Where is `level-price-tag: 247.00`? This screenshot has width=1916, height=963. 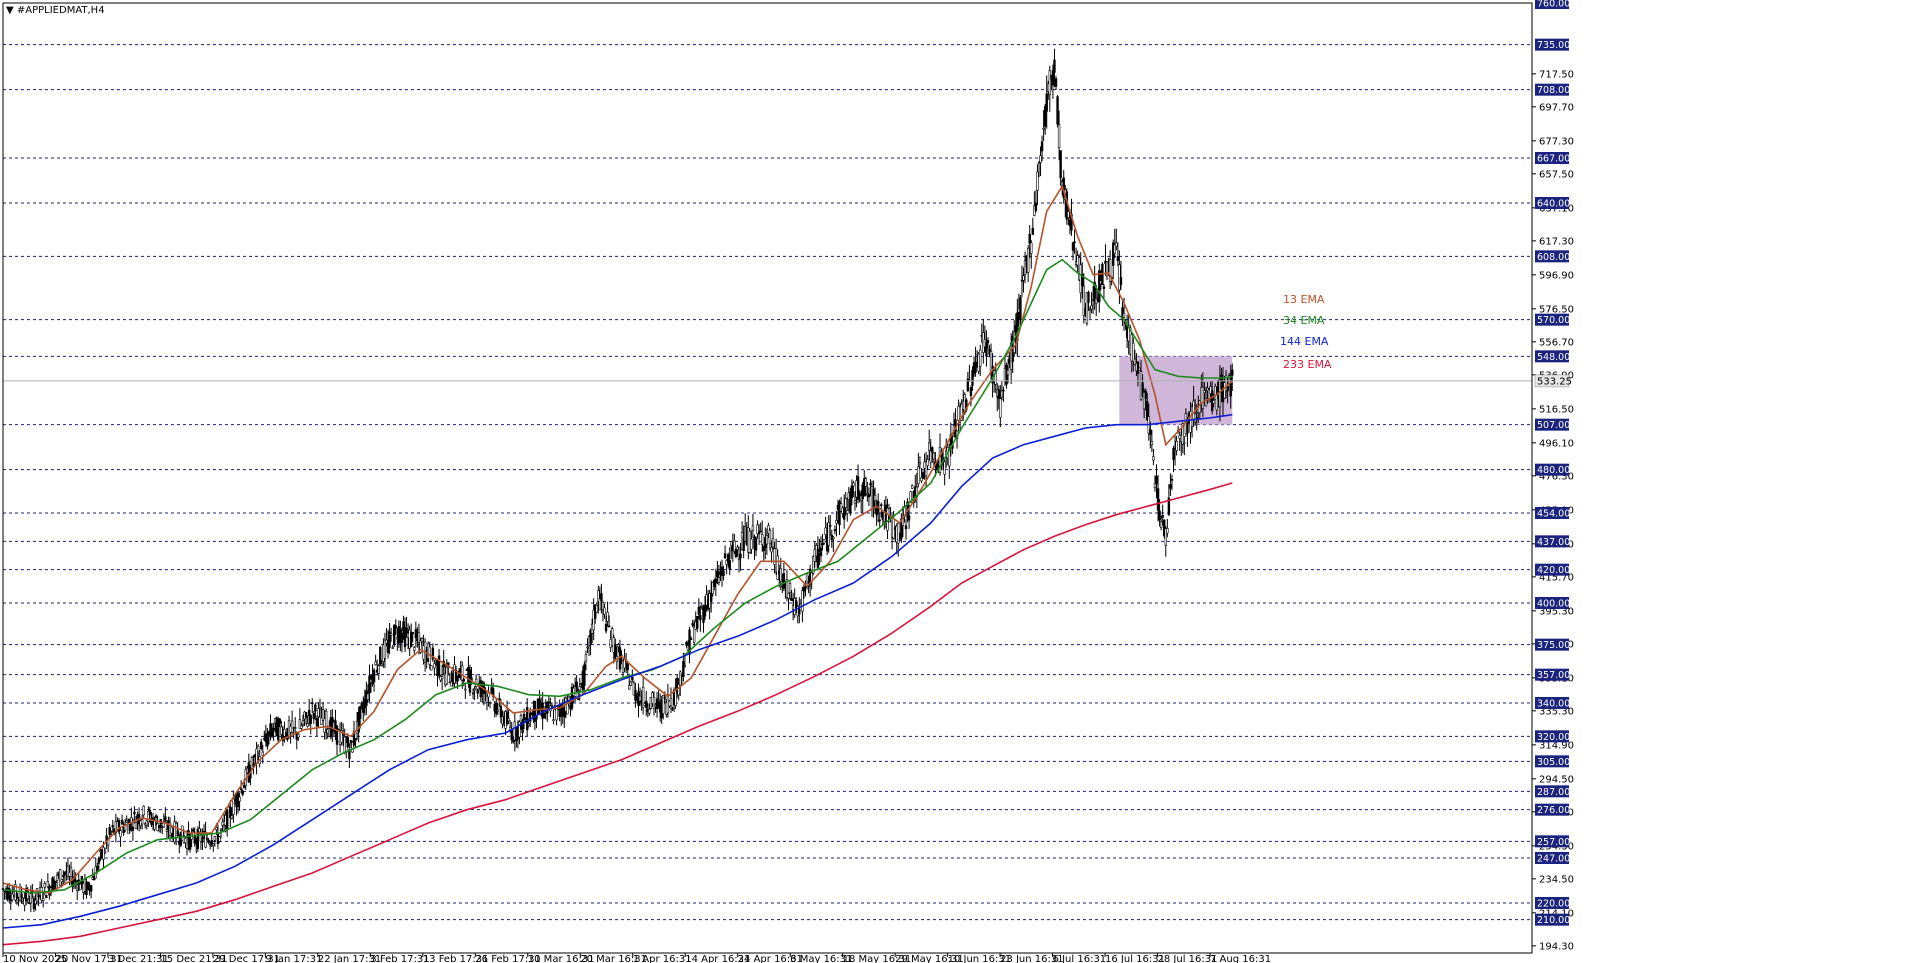
level-price-tag: 247.00 is located at coordinates (1552, 858).